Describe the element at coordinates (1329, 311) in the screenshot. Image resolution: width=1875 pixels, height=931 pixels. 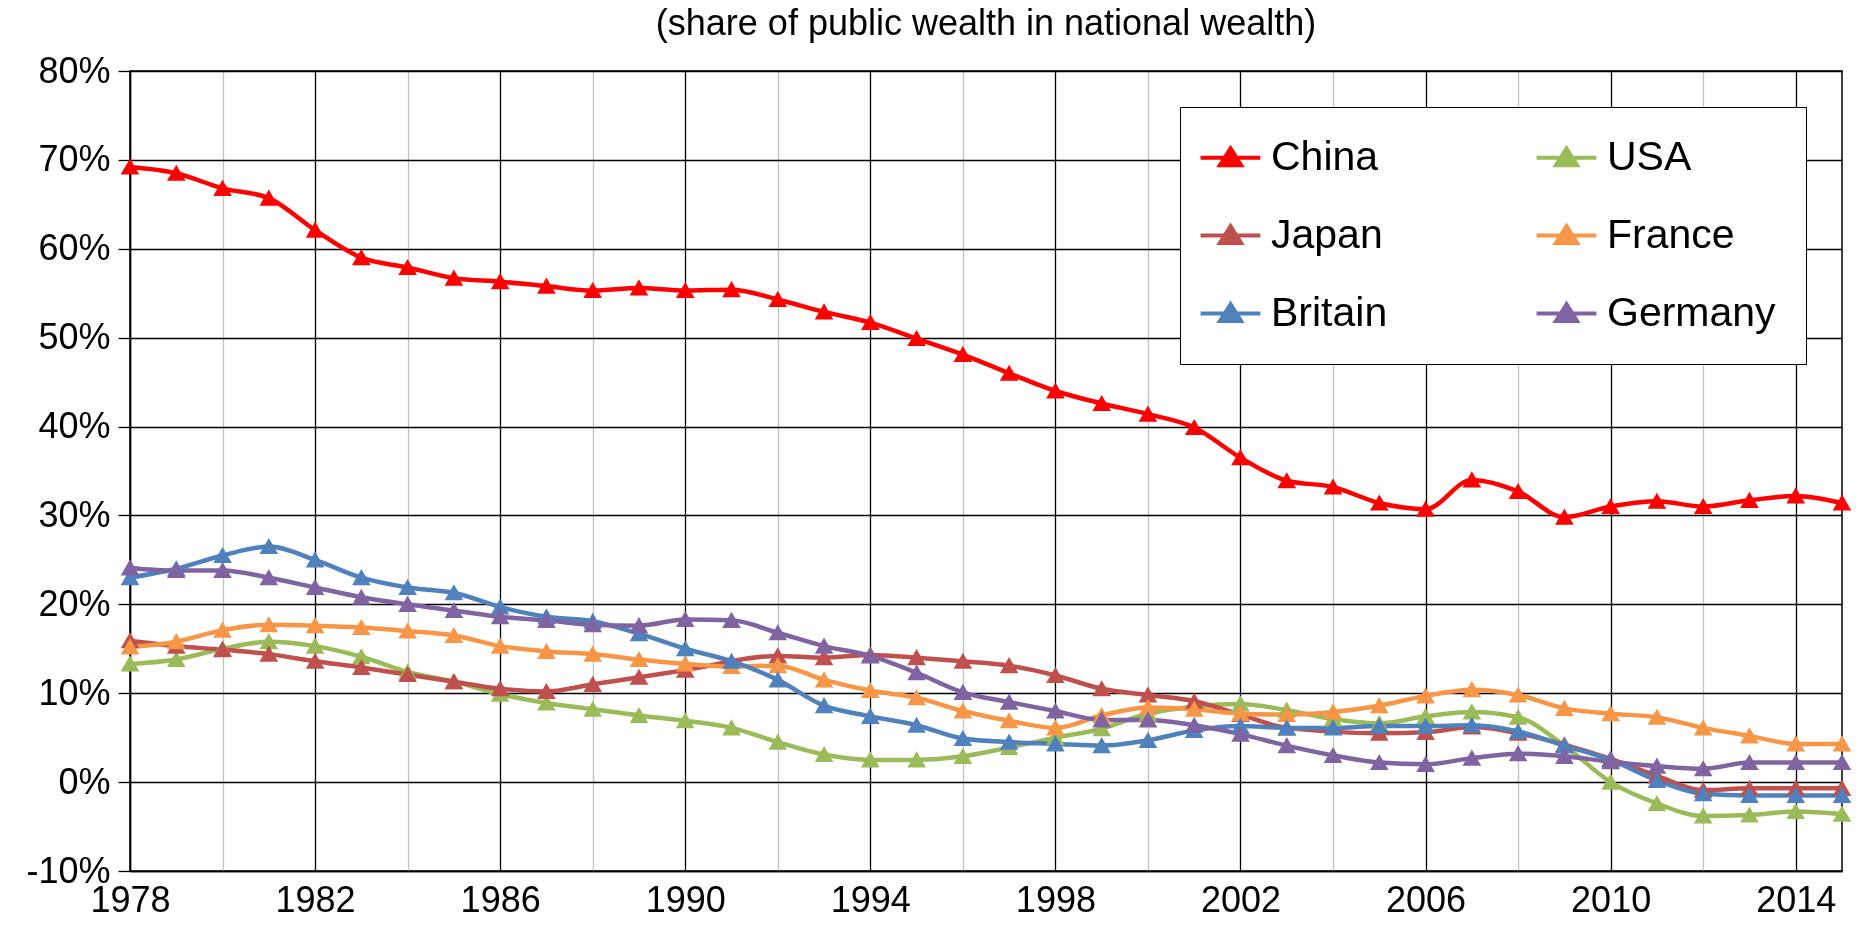
I see `legend-label: Britain` at that location.